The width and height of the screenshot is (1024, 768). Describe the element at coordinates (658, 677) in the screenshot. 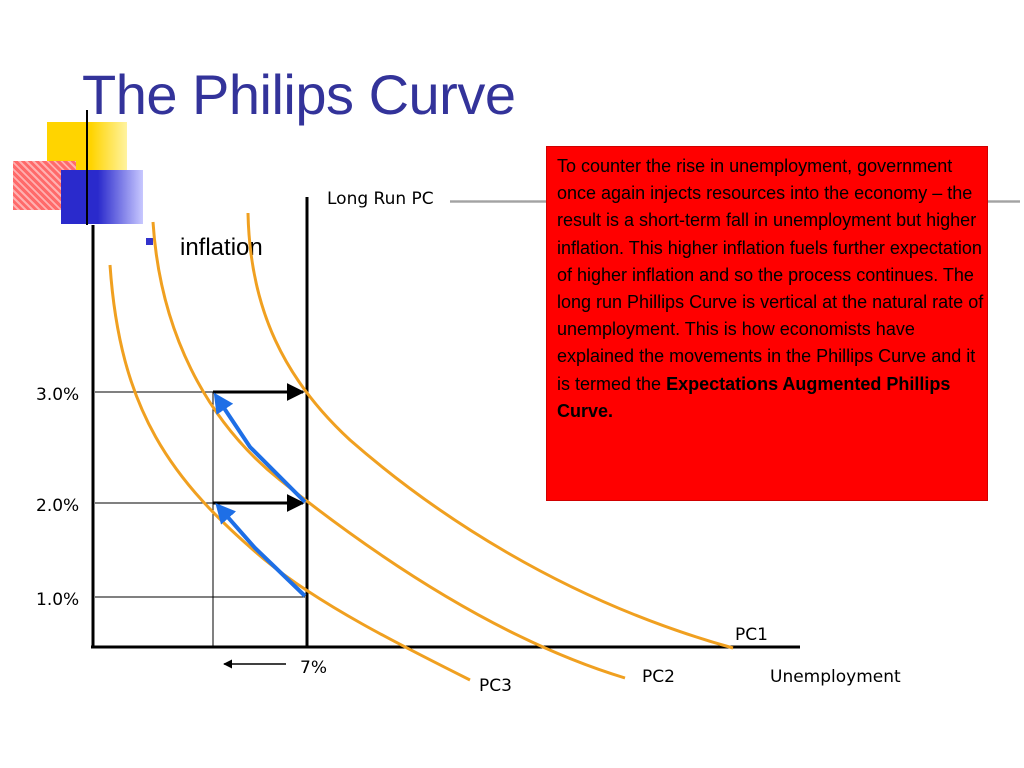

I see `curve-label-pc2: PC2` at that location.